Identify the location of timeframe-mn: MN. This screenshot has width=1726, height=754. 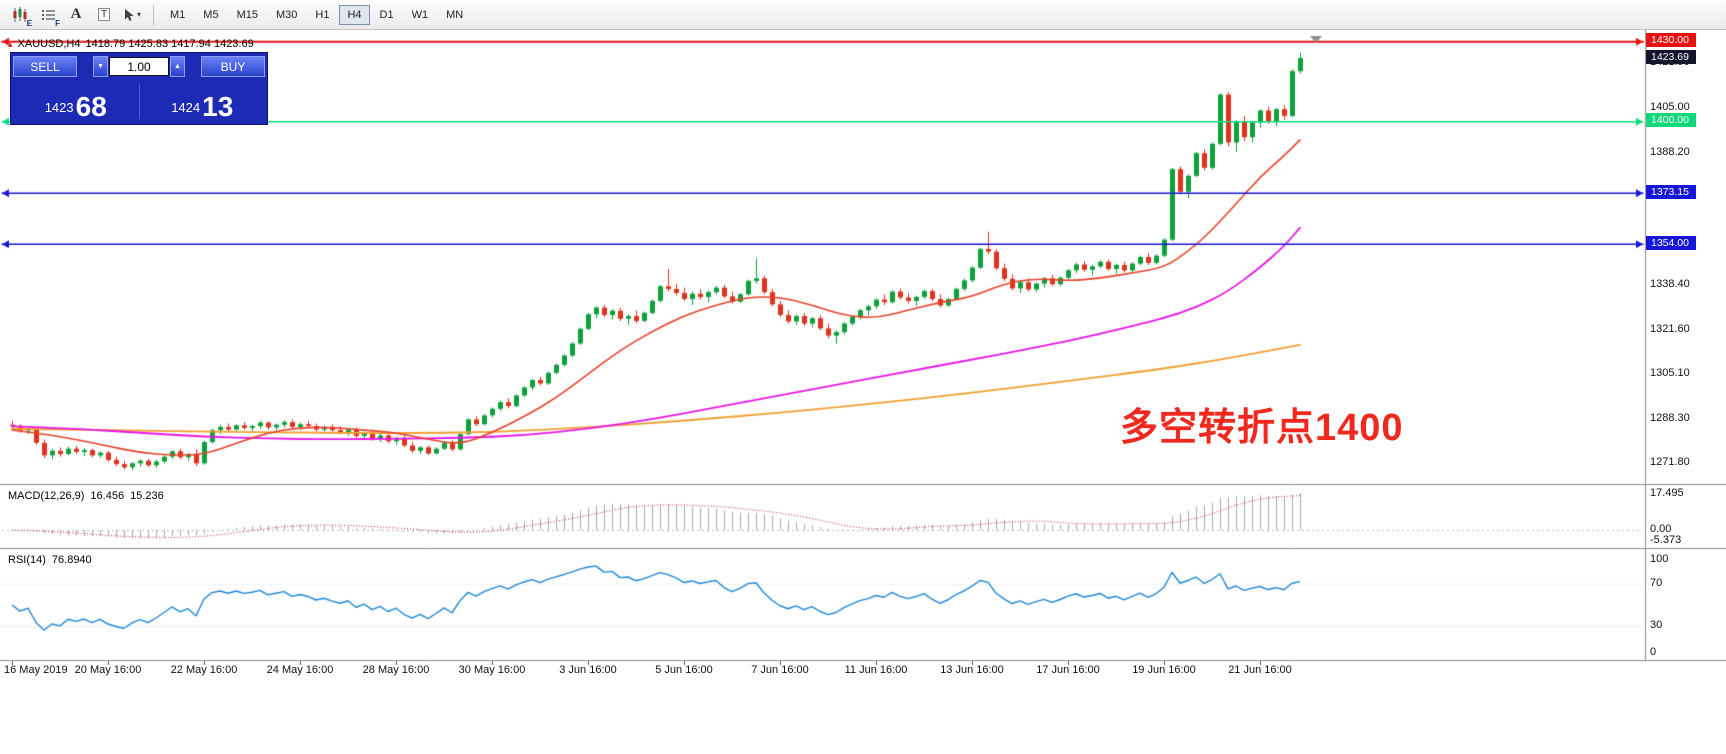
(454, 15).